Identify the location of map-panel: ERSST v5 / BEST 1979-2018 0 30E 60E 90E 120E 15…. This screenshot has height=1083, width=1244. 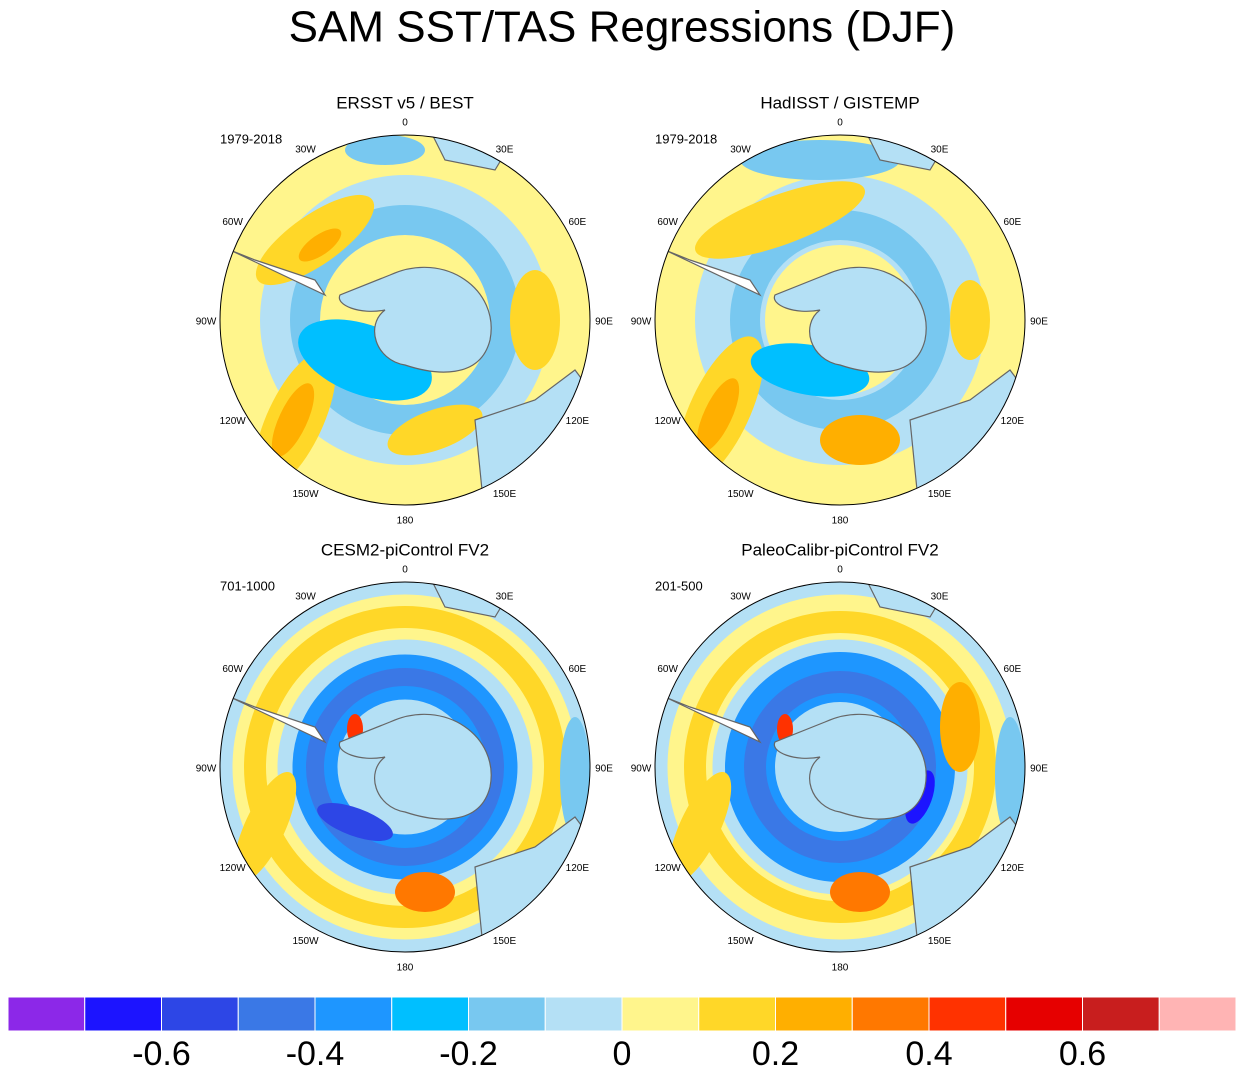
(405, 309).